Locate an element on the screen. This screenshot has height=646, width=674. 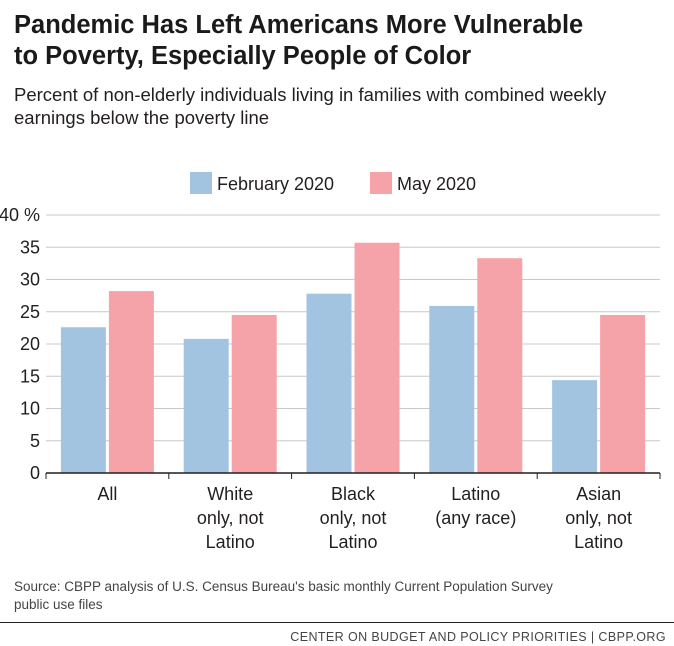
y-tick-label: 20 is located at coordinates (30, 344).